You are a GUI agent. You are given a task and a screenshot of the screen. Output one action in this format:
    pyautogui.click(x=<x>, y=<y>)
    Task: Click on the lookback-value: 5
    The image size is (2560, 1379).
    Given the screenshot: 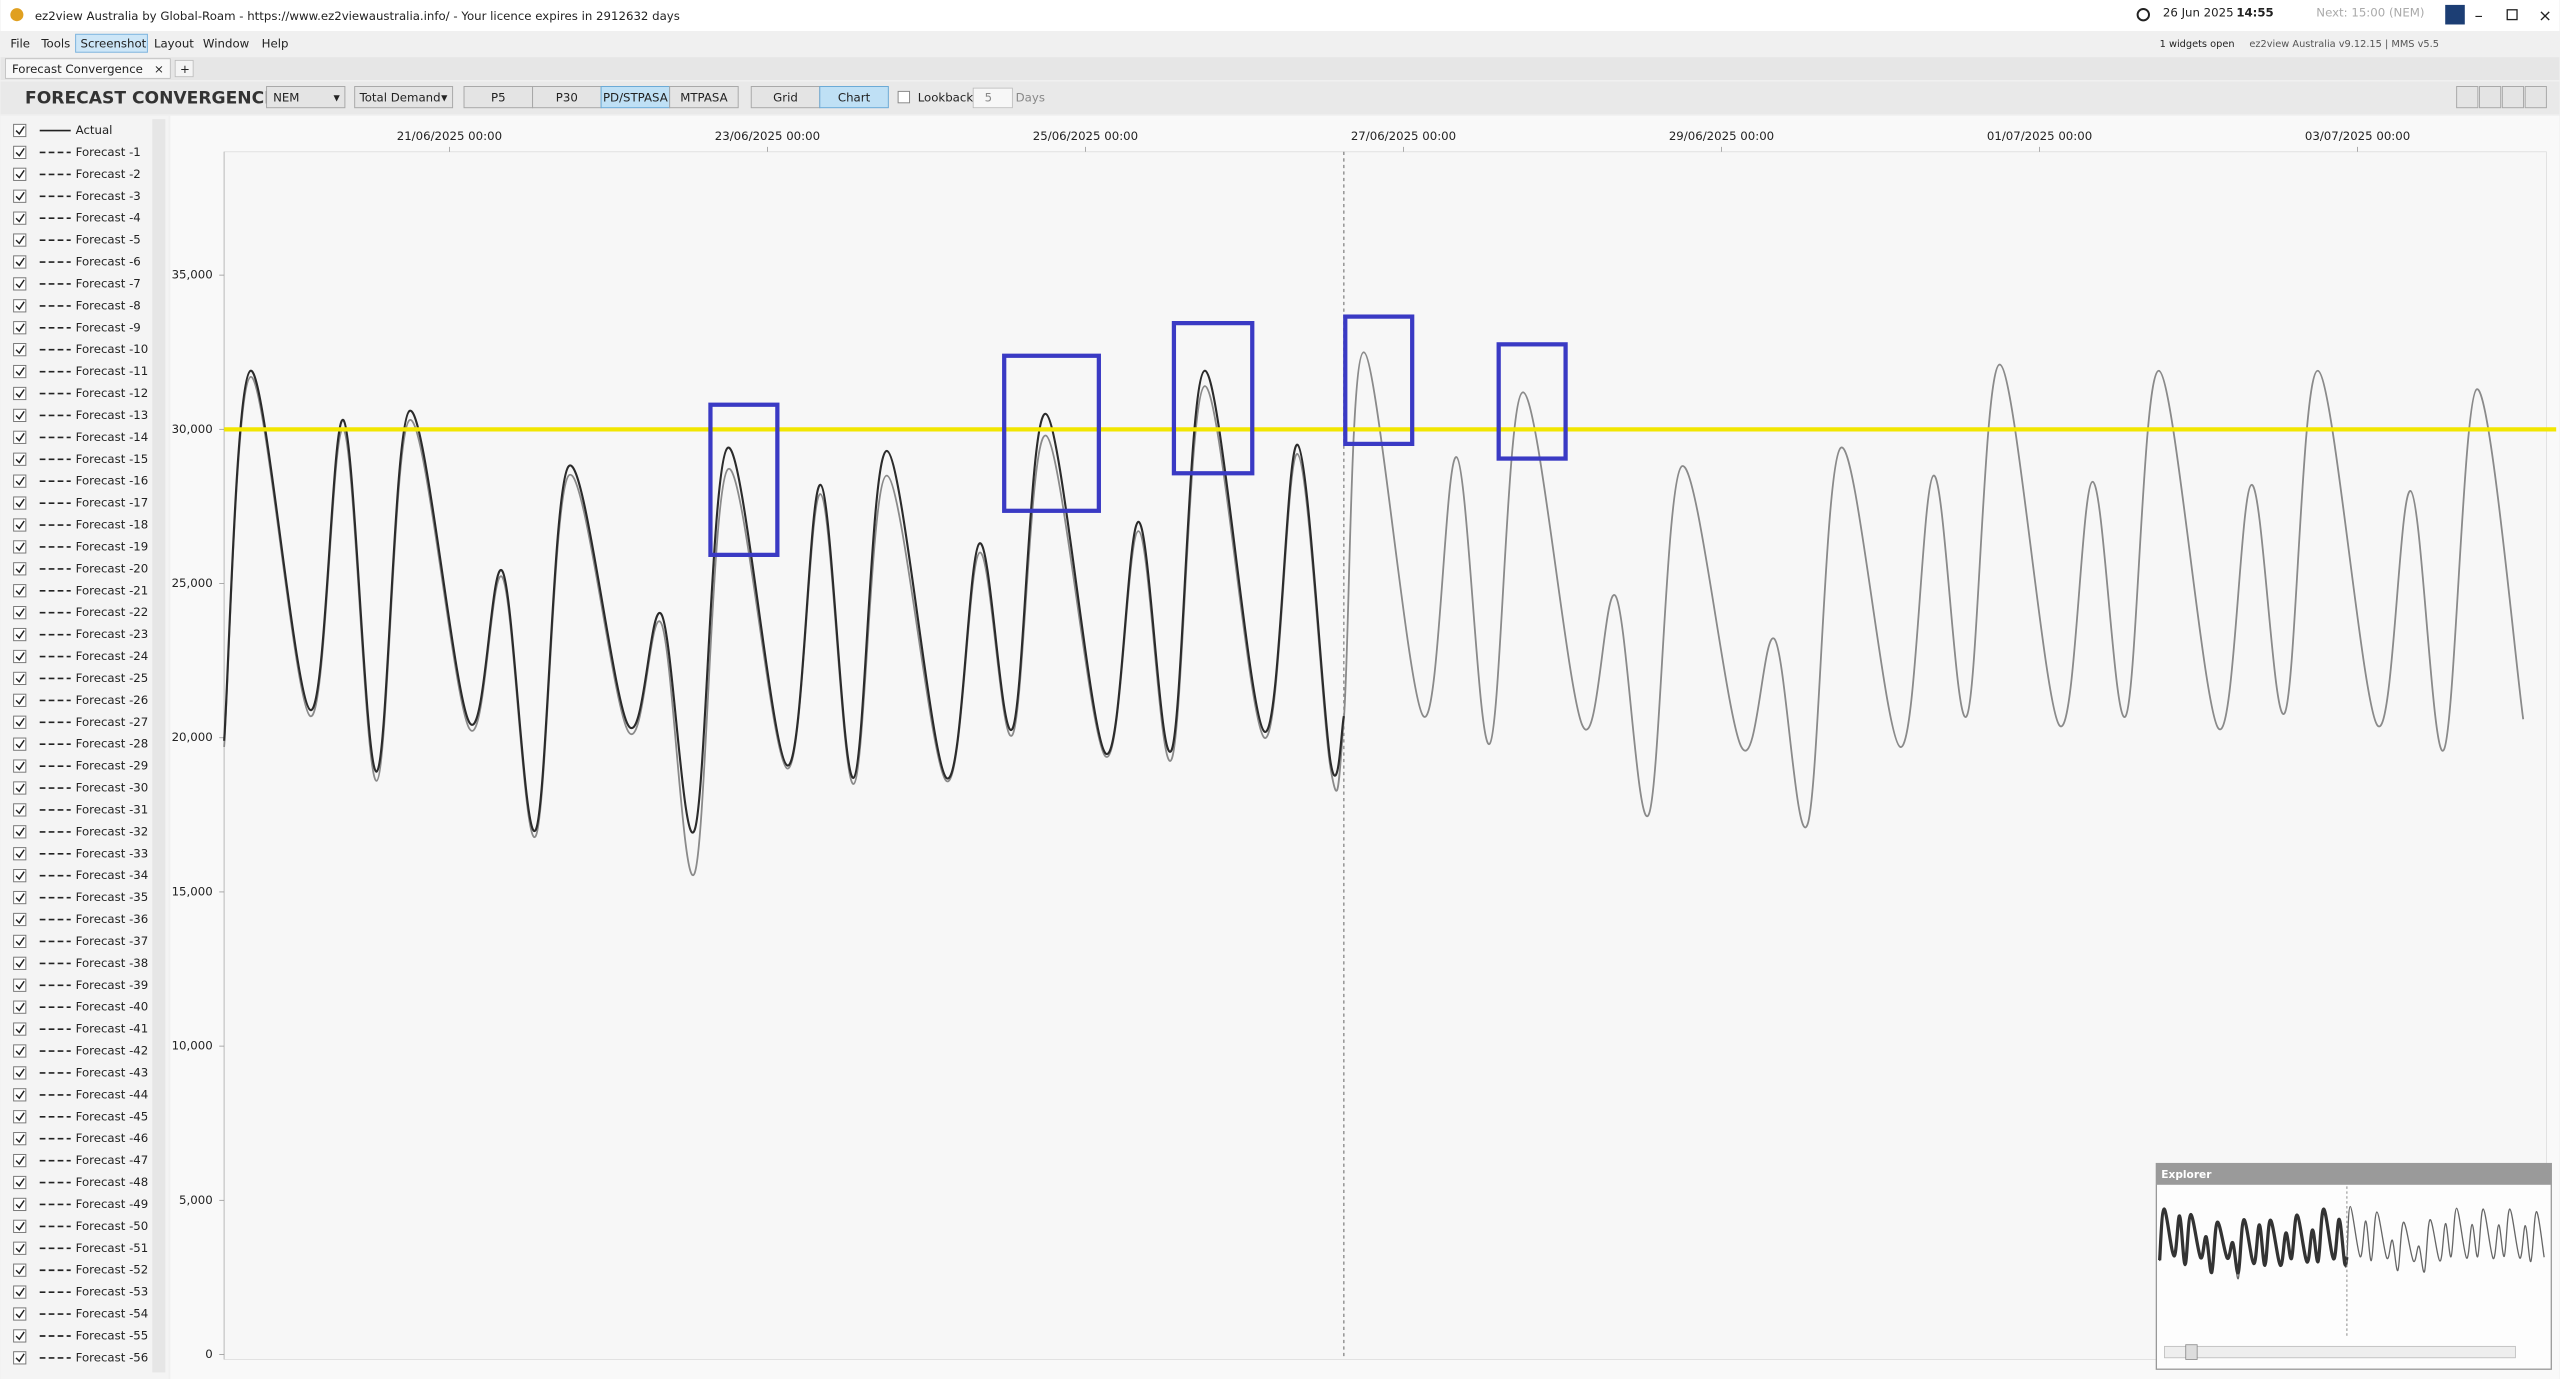 What is the action you would take?
    pyautogui.click(x=988, y=97)
    